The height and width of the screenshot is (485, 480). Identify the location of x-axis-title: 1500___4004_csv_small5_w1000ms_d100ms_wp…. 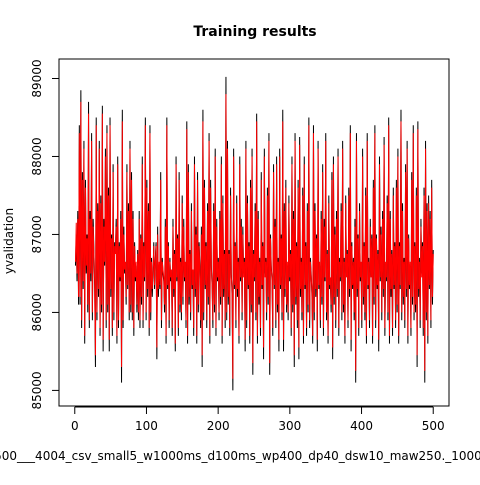
(240, 456).